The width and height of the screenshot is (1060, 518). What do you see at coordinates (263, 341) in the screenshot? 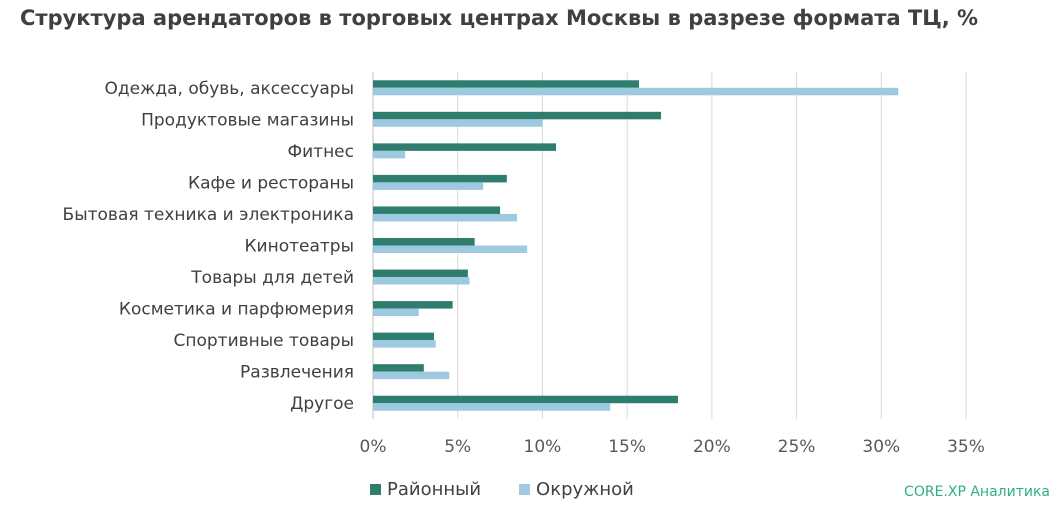
I see `category-label: Спортивные товары` at bounding box center [263, 341].